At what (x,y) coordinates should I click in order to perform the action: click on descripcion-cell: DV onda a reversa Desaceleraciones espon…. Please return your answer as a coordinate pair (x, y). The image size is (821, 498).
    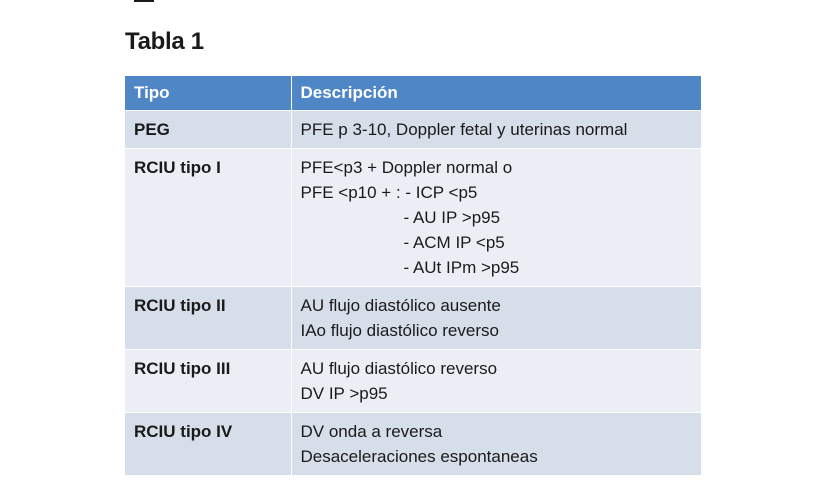
    Looking at the image, I should click on (496, 443).